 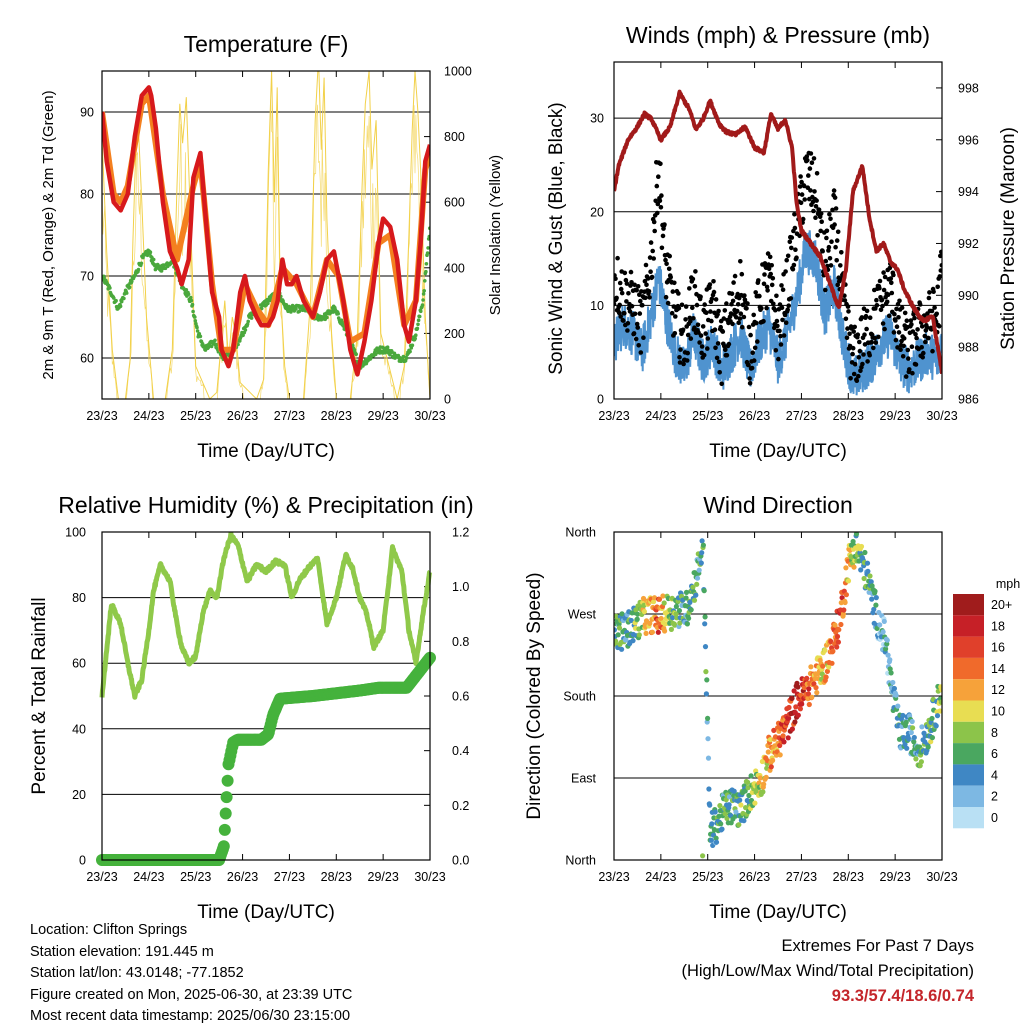 What do you see at coordinates (848, 416) in the screenshot?
I see `winds-xtick-label: 28/23` at bounding box center [848, 416].